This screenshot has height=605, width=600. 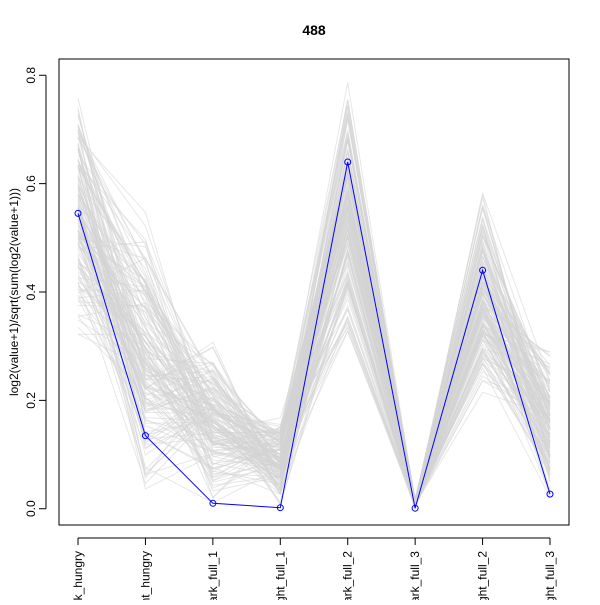 I want to click on x-tick-label: dark_full_3, so click(x=415, y=575).